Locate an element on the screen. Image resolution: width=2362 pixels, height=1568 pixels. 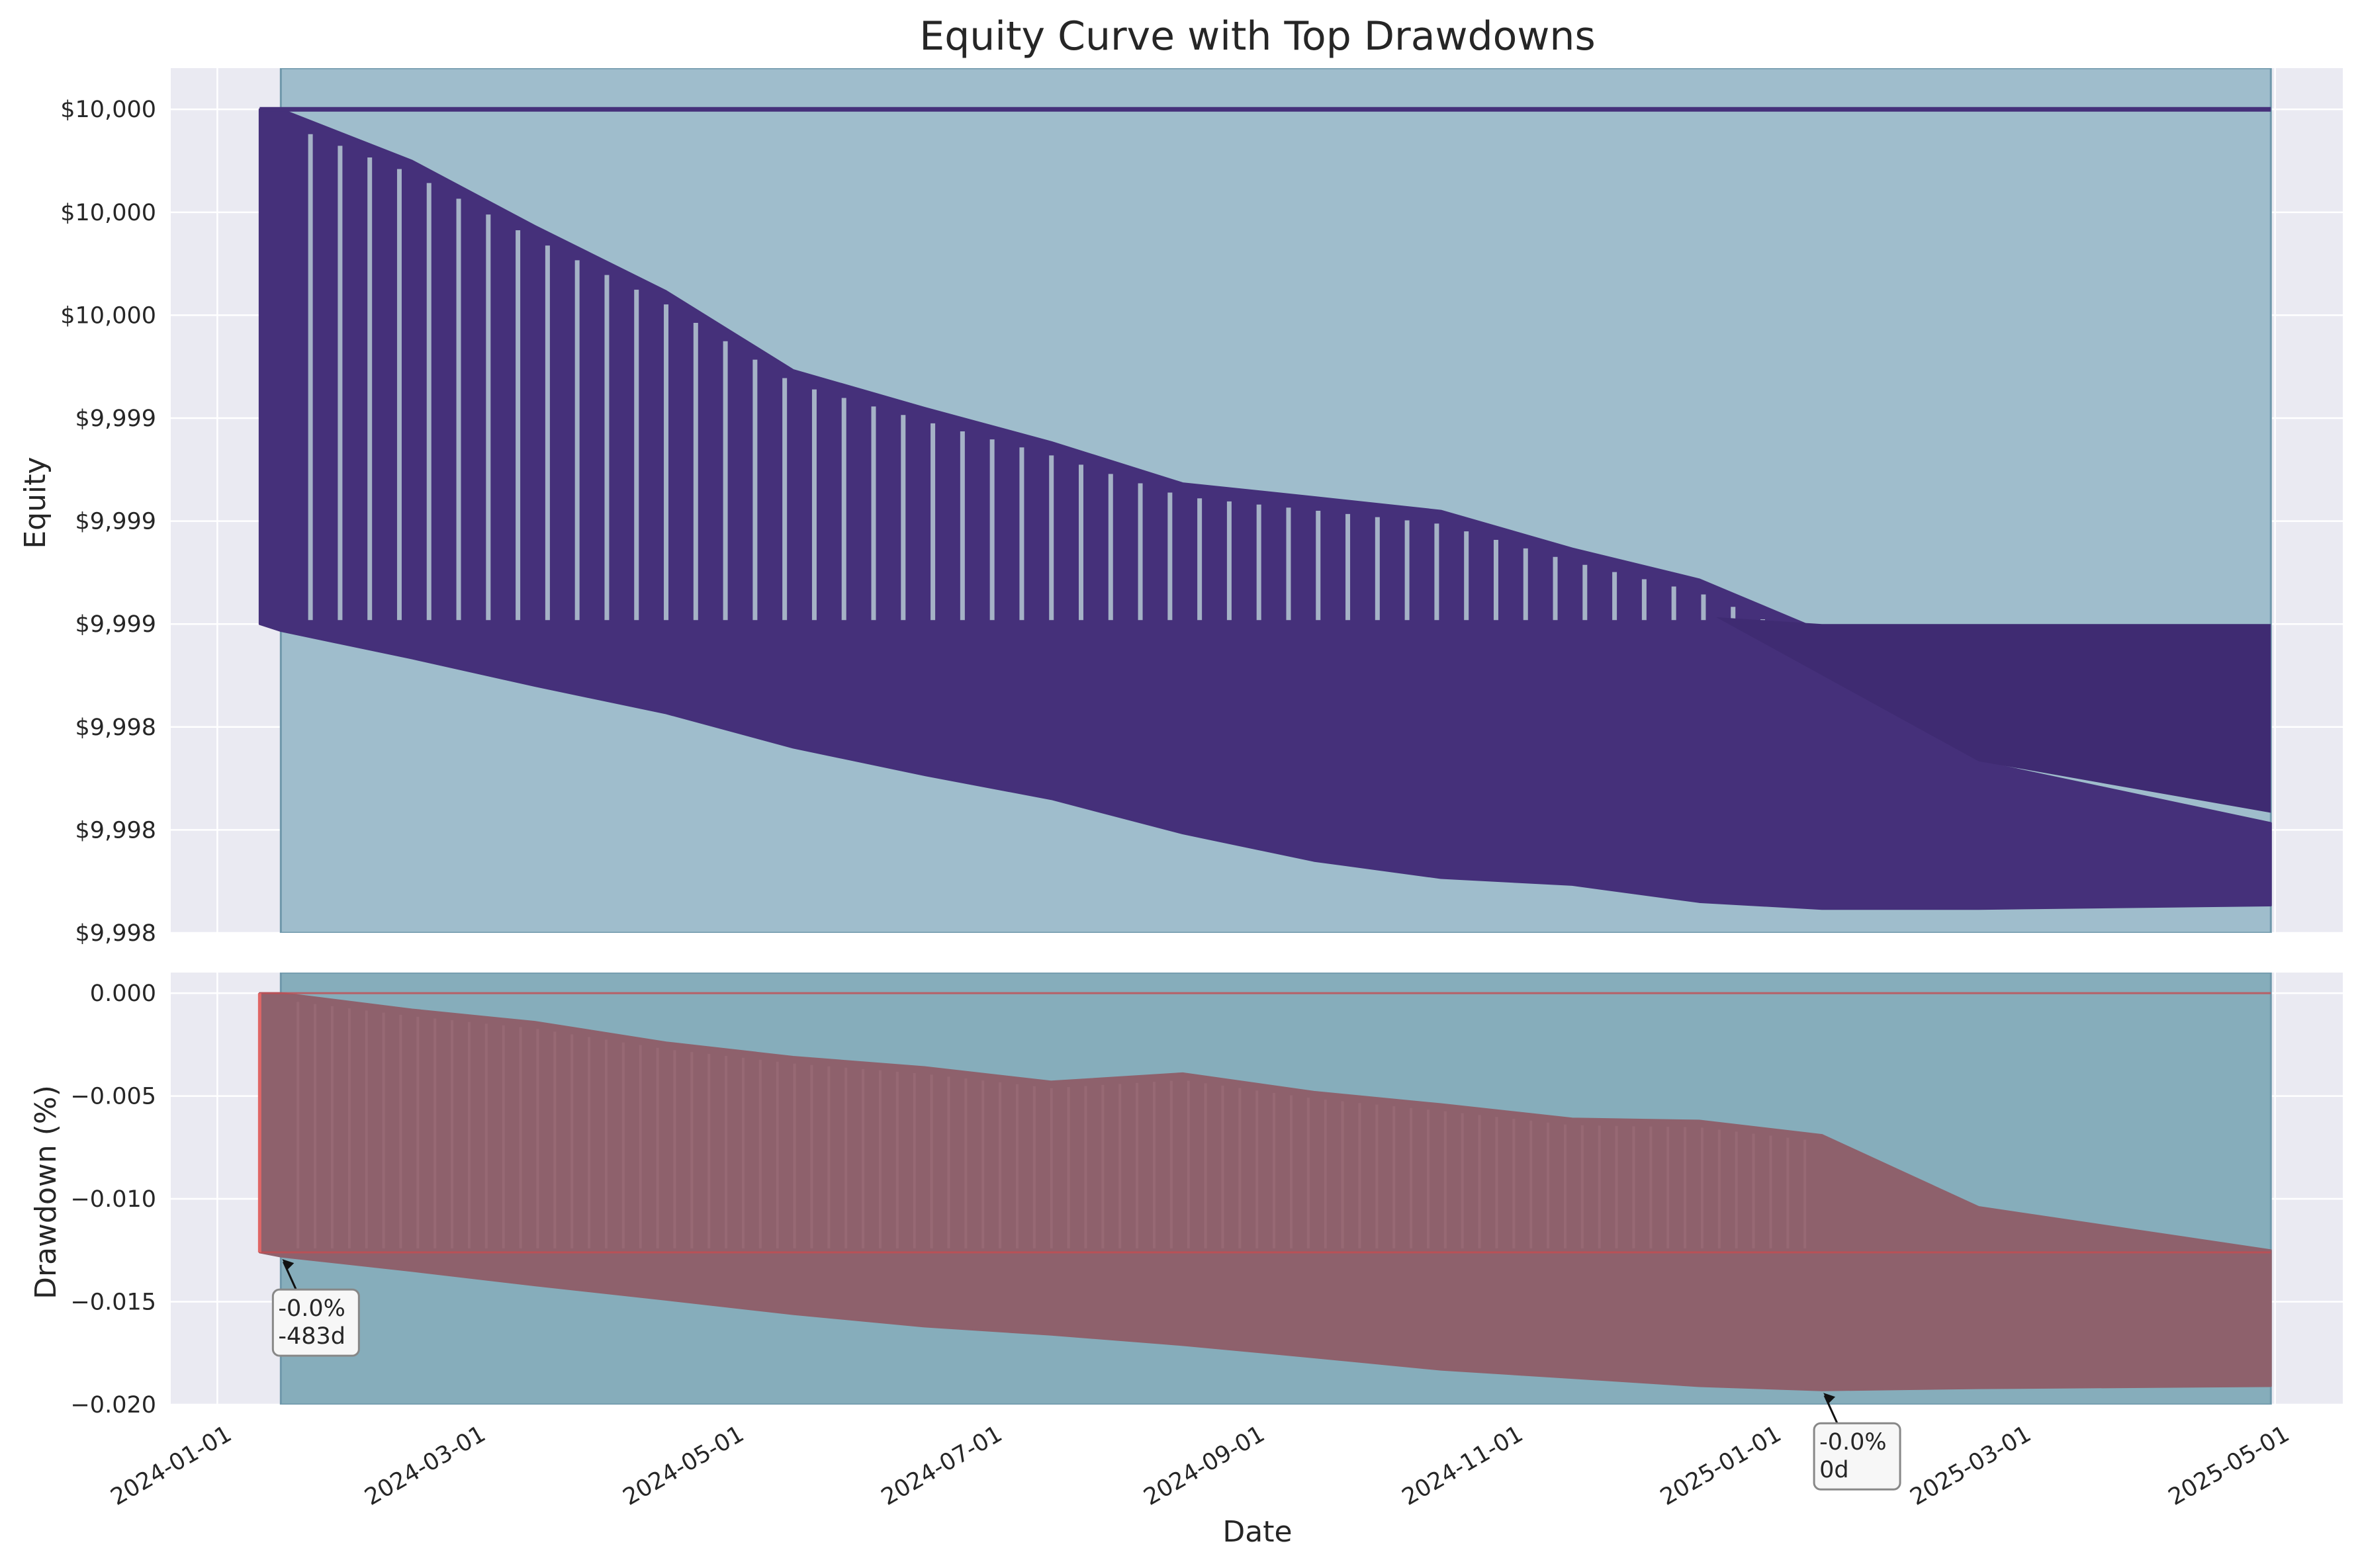
x-tick-label: 2024-09-01 is located at coordinates (1204, 1465).